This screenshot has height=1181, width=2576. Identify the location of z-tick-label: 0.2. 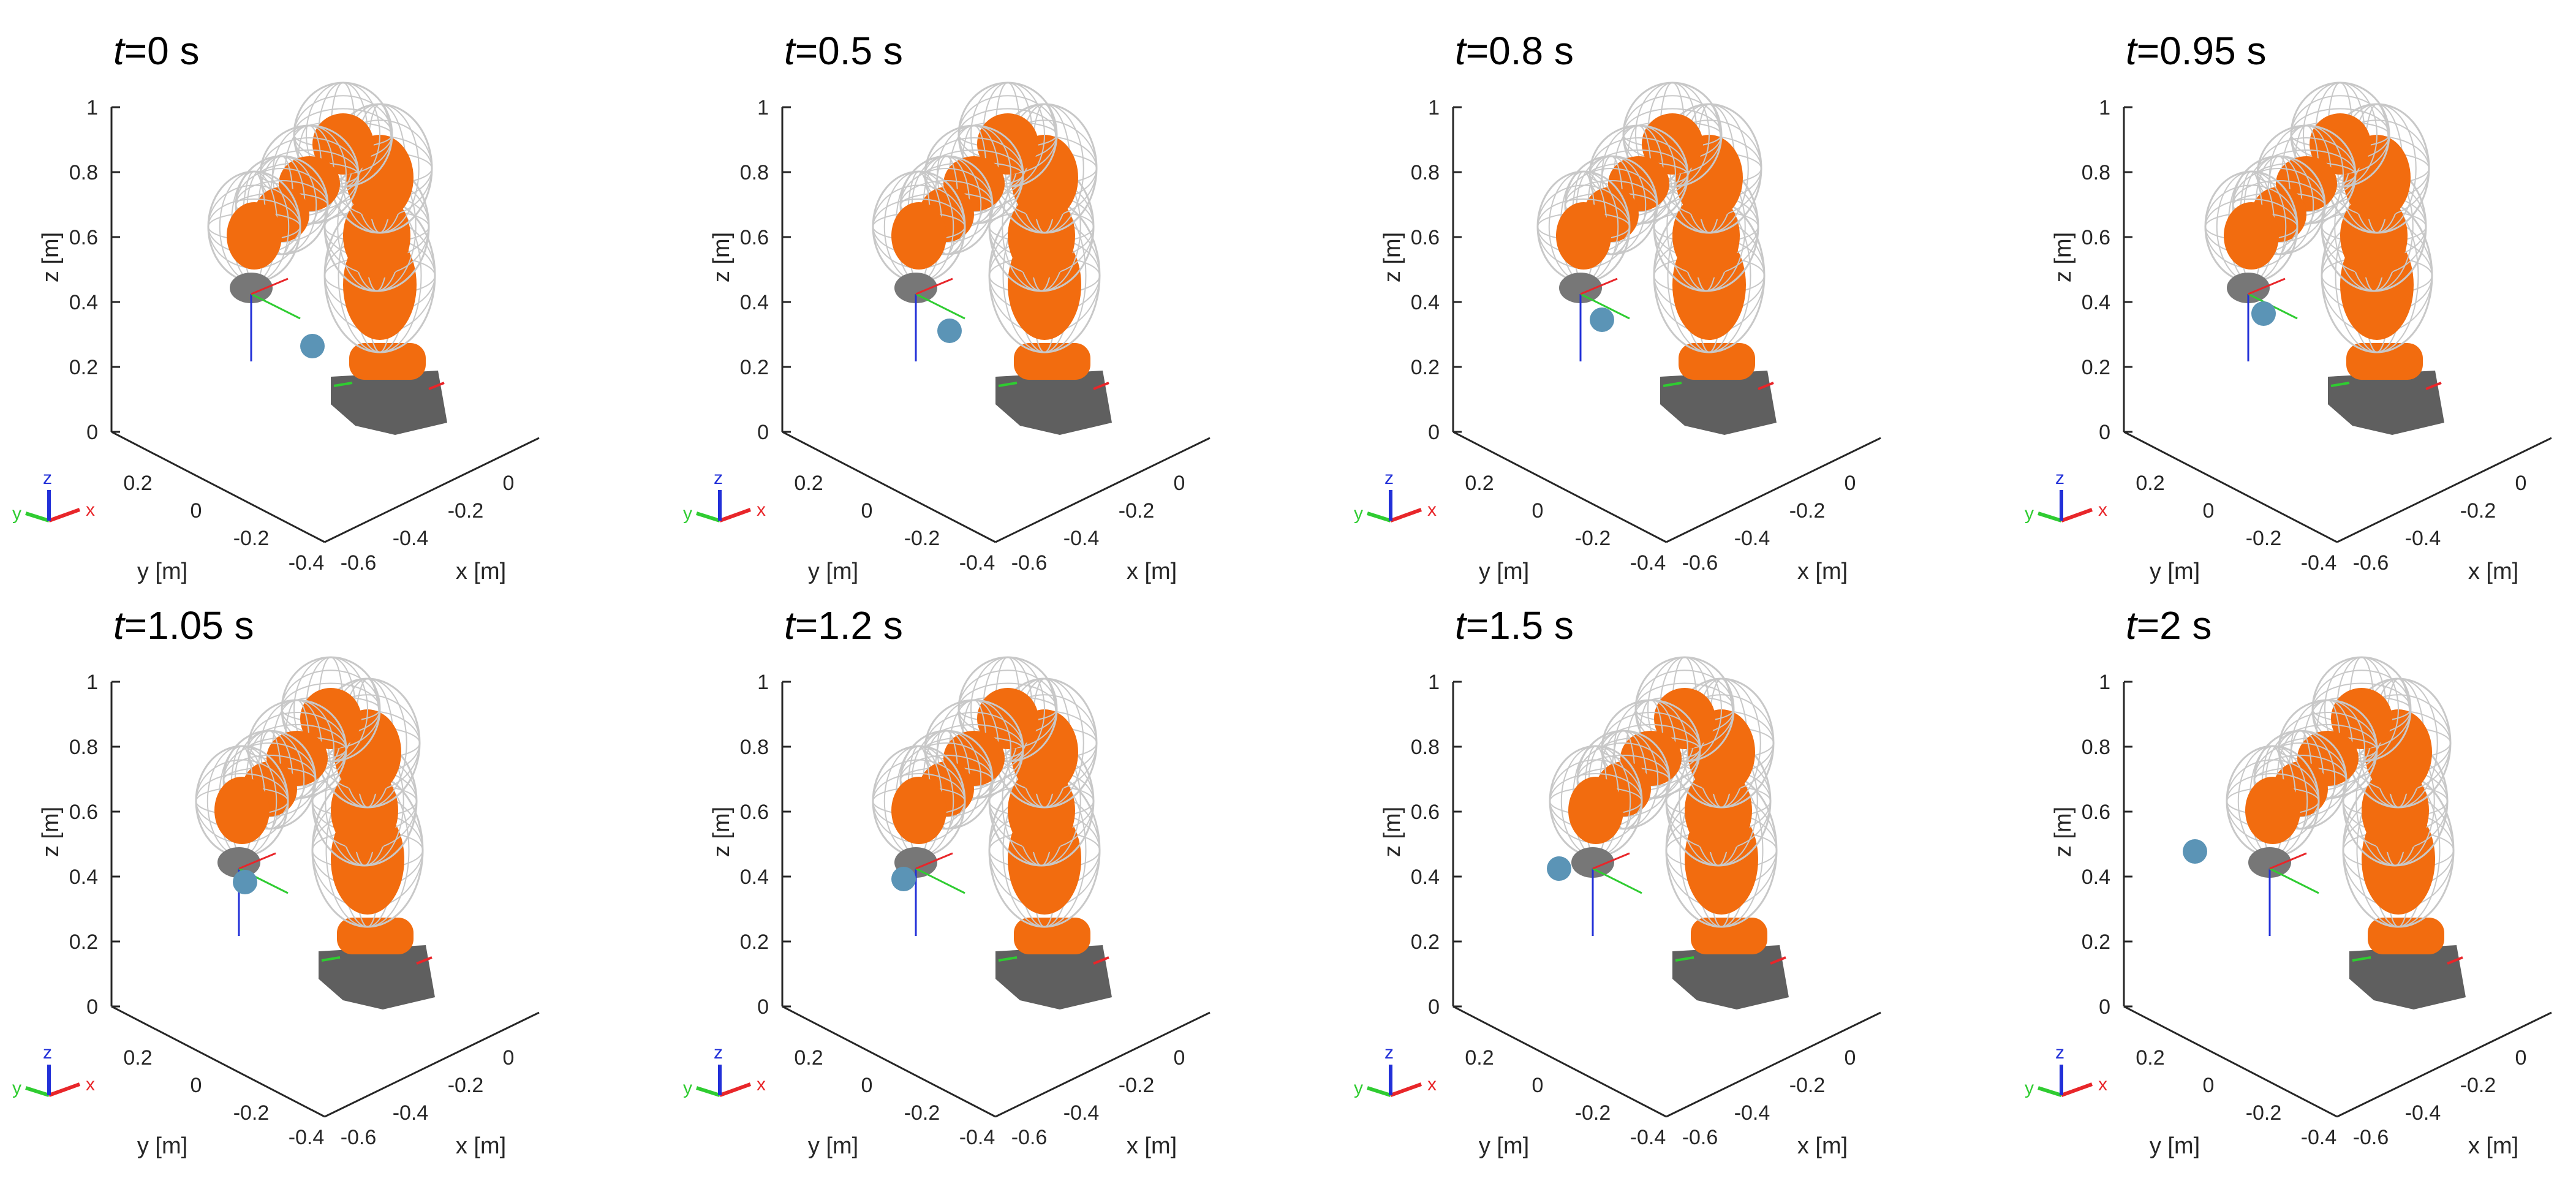
(2096, 942).